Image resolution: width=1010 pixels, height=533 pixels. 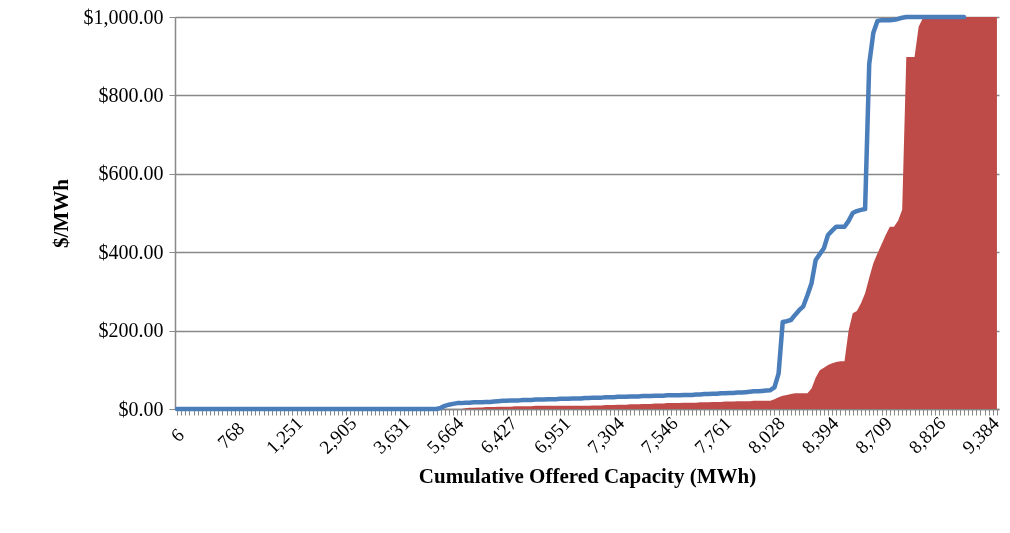 What do you see at coordinates (131, 173) in the screenshot?
I see `y-tick-label: $600.00` at bounding box center [131, 173].